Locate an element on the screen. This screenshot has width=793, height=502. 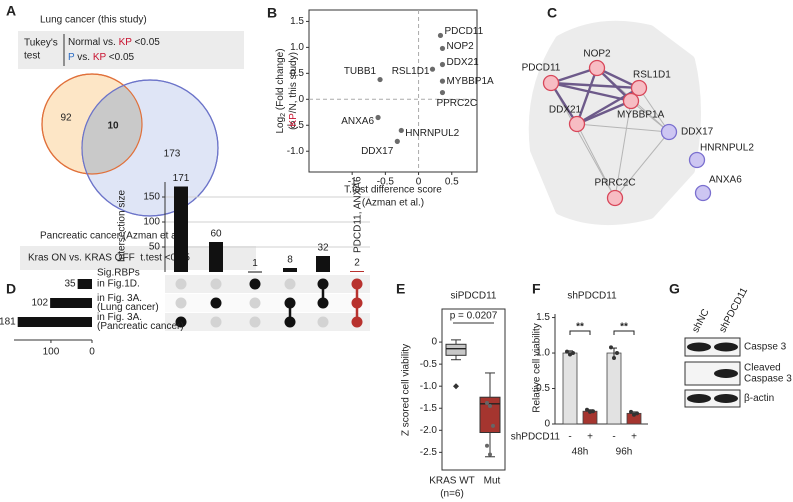
node-label: NOP2 is located at coordinates (597, 54).